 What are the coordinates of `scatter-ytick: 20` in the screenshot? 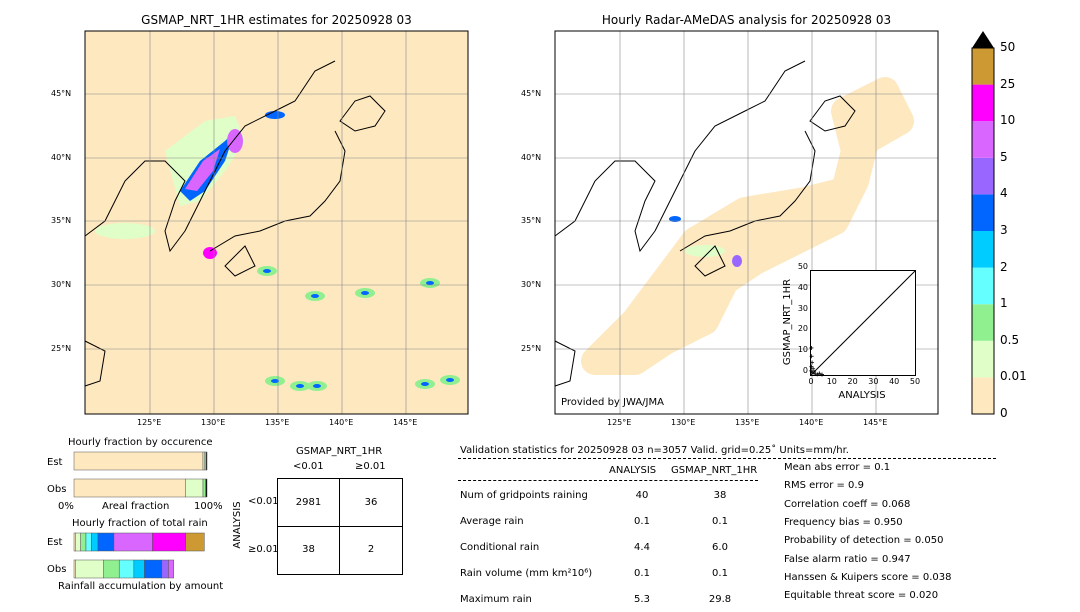 It's located at (802, 329).